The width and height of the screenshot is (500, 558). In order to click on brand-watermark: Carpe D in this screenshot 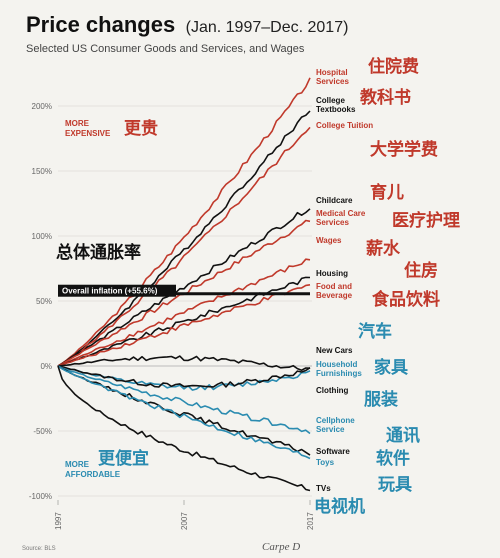, I will do `click(281, 547)`.